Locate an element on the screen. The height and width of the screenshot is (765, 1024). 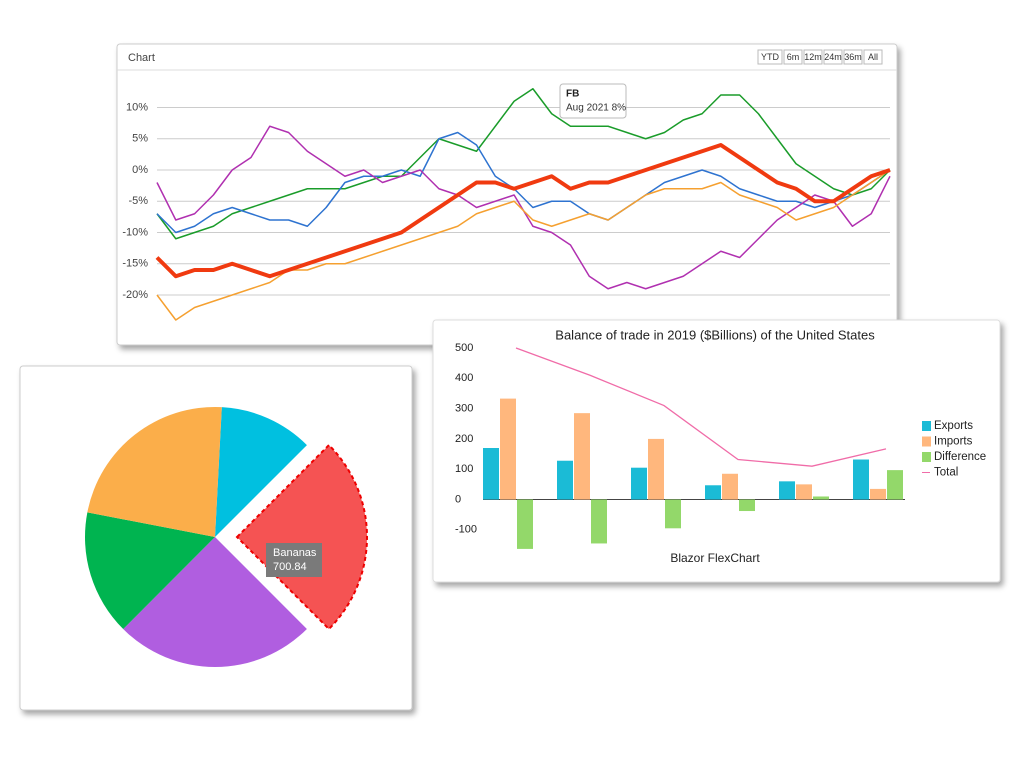
range-button-label: 36m is located at coordinates (853, 57).